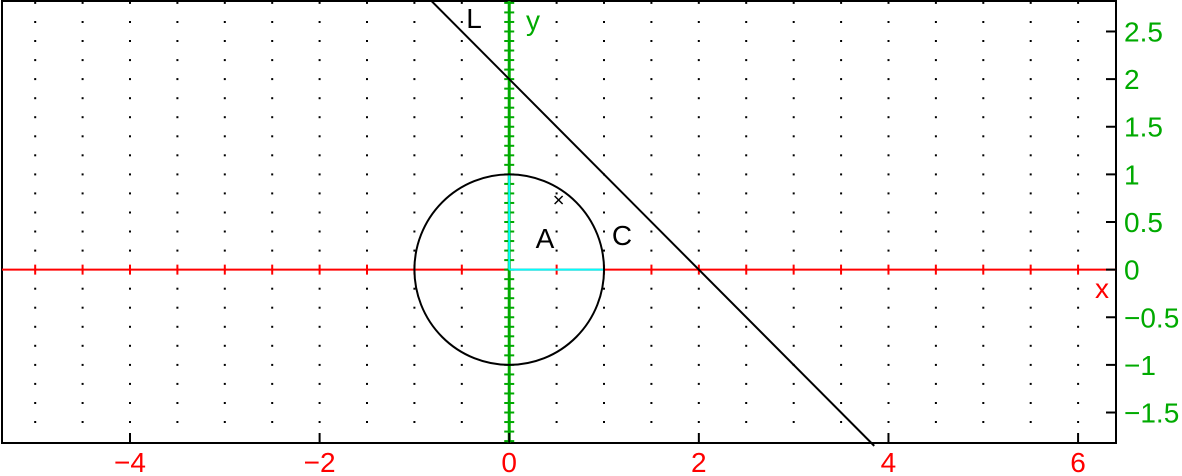 The image size is (1182, 476). Describe the element at coordinates (1102, 288) in the screenshot. I see `x-axis-label: x` at that location.